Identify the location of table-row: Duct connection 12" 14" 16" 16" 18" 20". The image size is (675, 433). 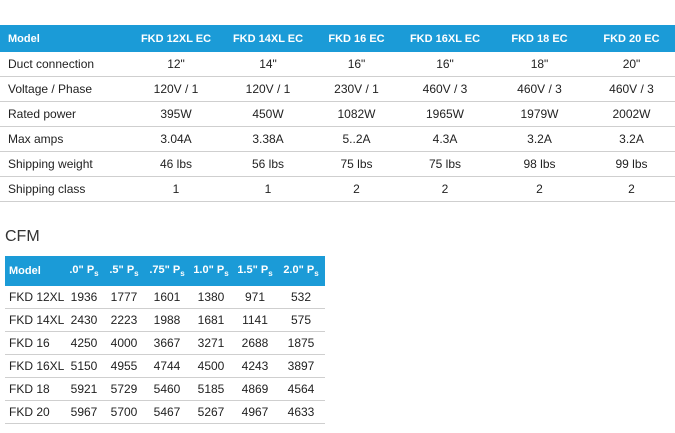
(337, 64).